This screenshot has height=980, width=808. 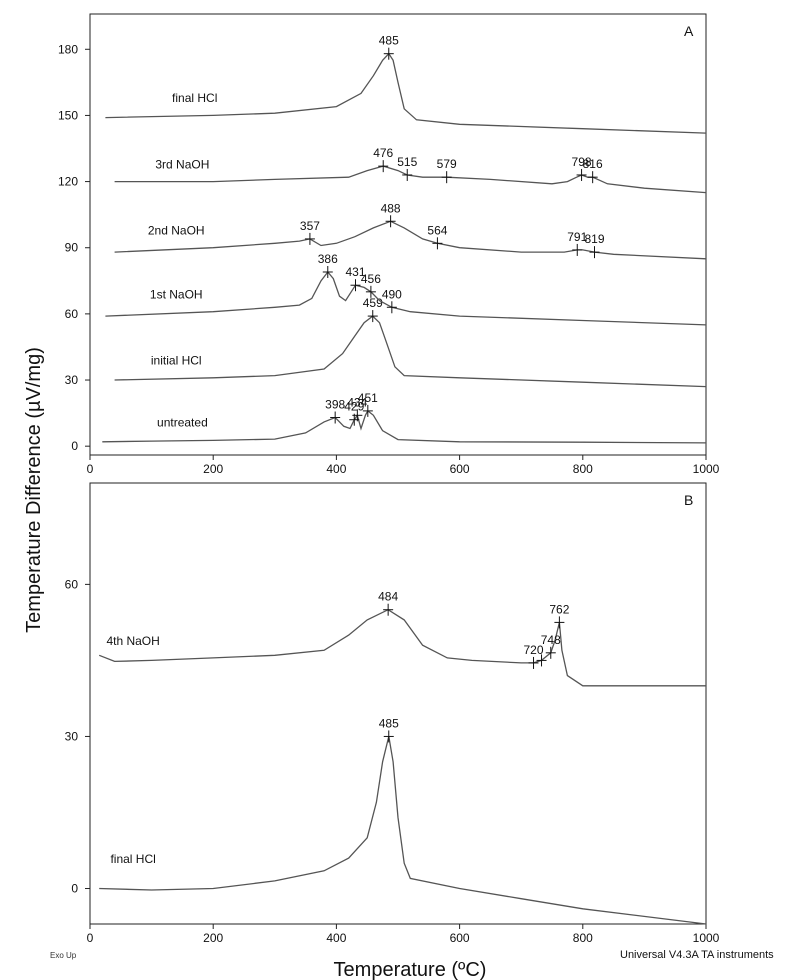 I want to click on panel-a-series-final-hcl-label: final HCl, so click(x=194, y=98).